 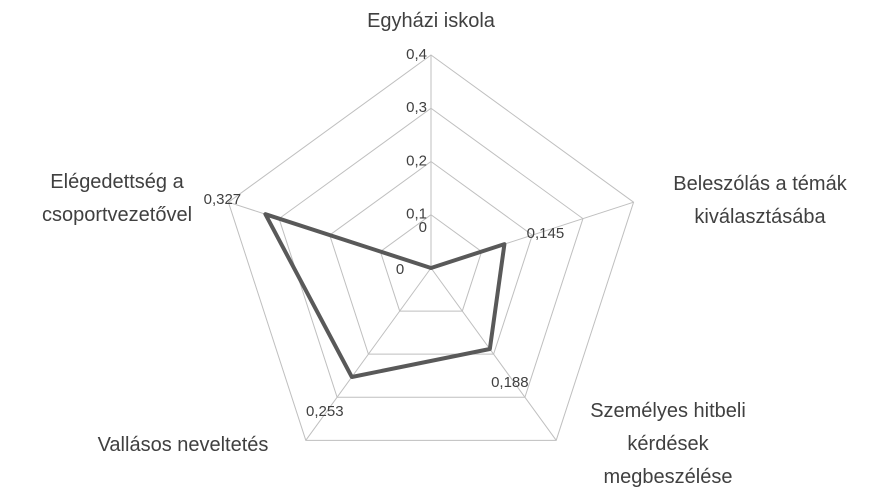 What do you see at coordinates (510, 382) in the screenshot?
I see `value-label: 0,188` at bounding box center [510, 382].